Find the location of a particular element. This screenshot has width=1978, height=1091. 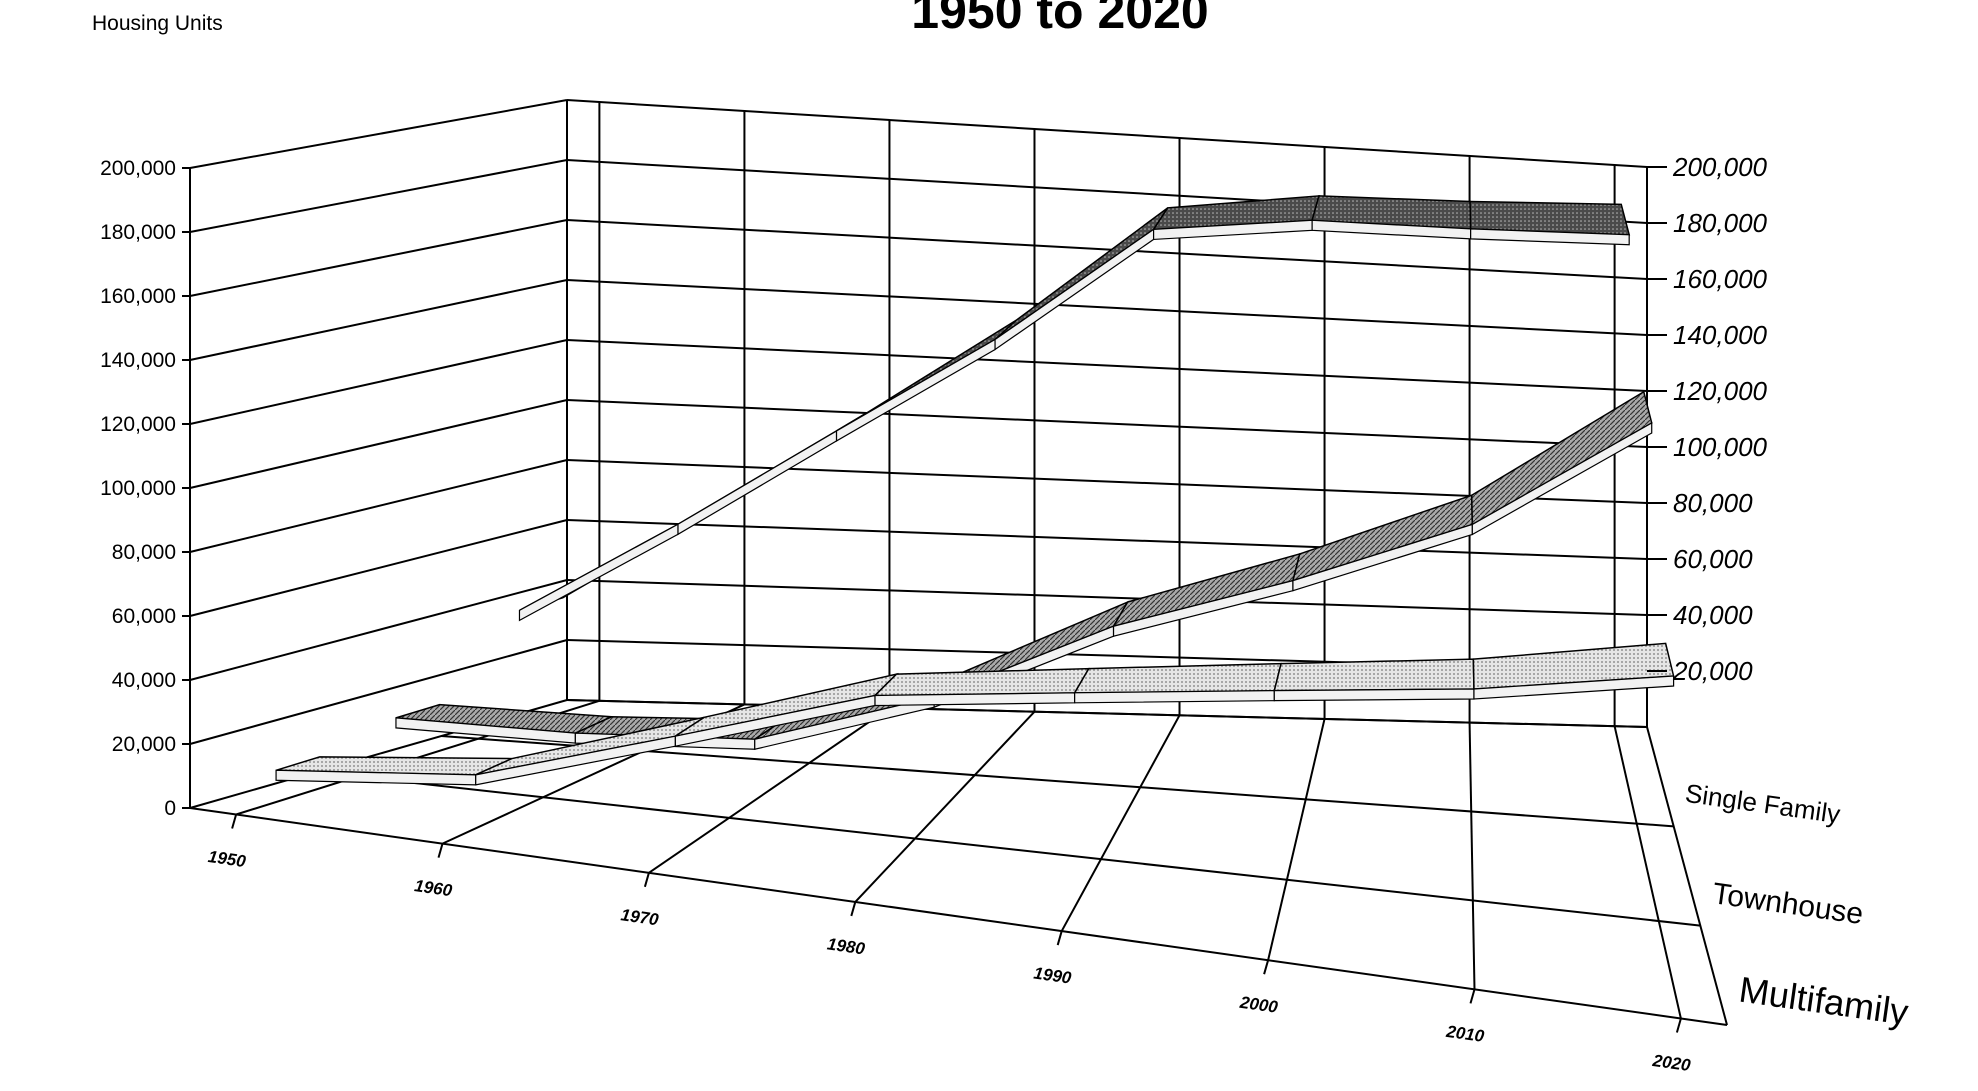

y-tick-label-right: 160,000 is located at coordinates (1720, 279).